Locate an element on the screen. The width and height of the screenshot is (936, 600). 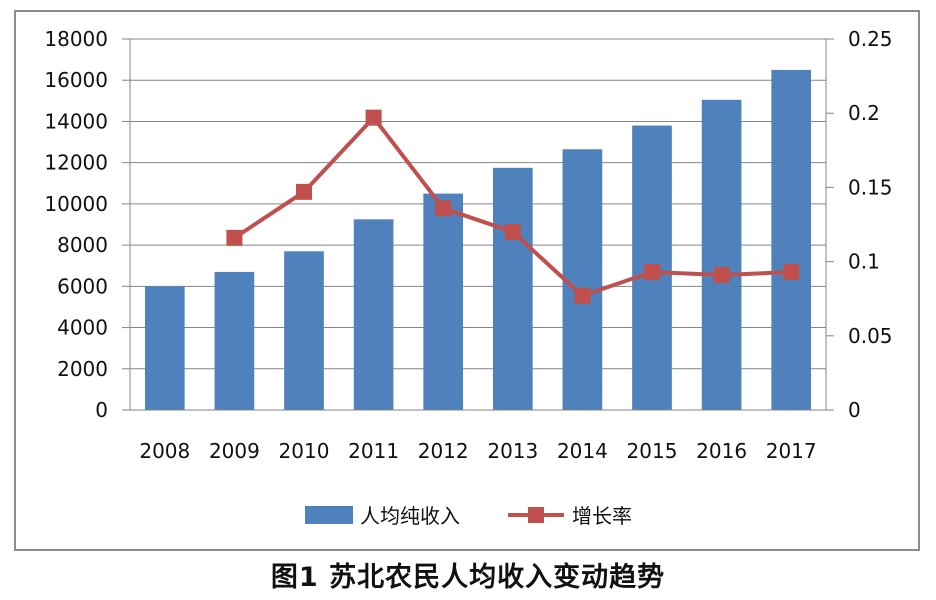
legend-line-marker is located at coordinates (536, 515).